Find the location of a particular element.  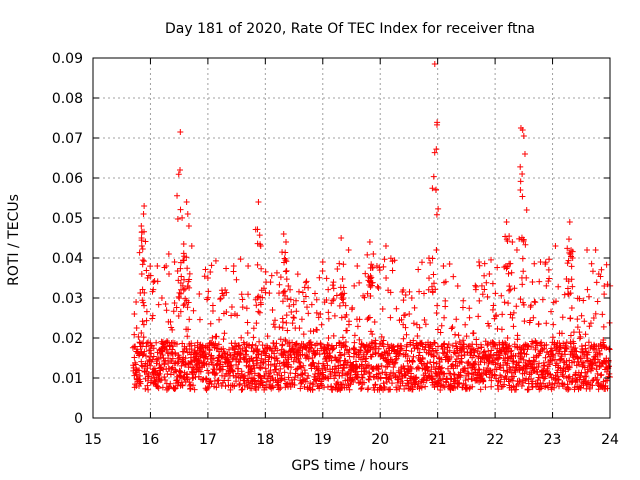

x-tick-label: 20 is located at coordinates (380, 440).